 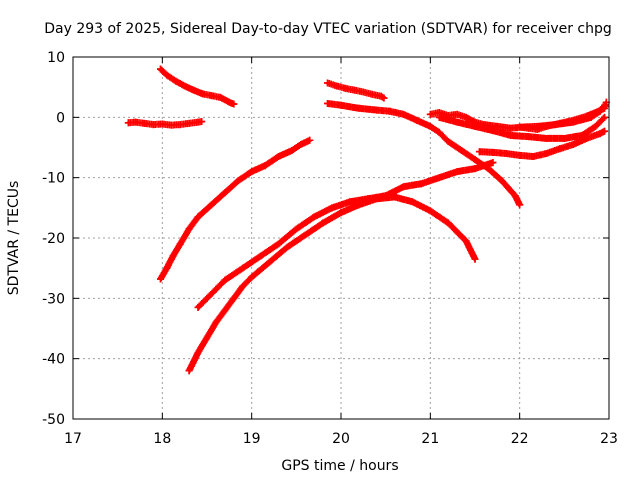 What do you see at coordinates (341, 439) in the screenshot?
I see `x-tick-label: 20` at bounding box center [341, 439].